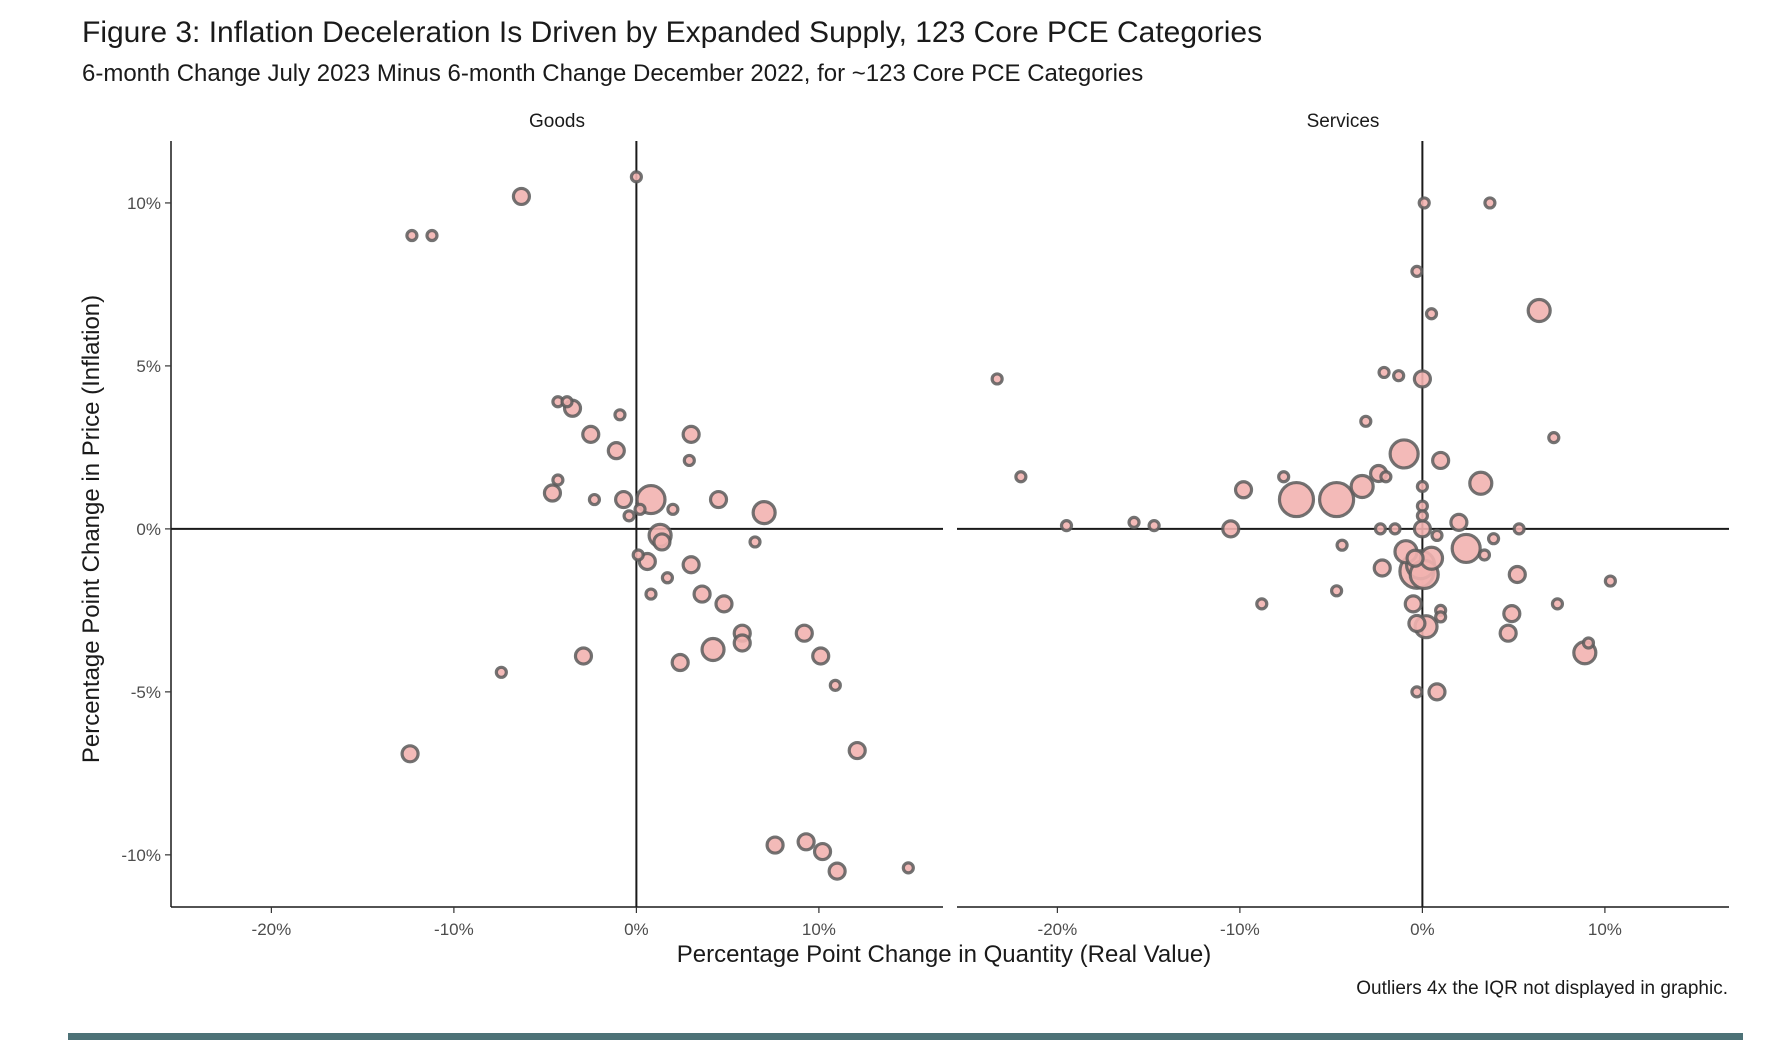 This screenshot has height=1058, width=1768. Describe the element at coordinates (148, 529) in the screenshot. I see `y-tick-label: 0%` at that location.